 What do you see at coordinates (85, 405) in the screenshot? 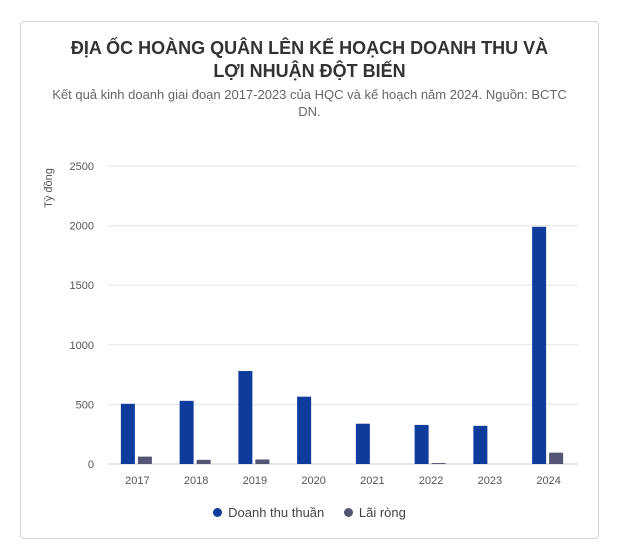
I see `y-tick-label-500: 500` at bounding box center [85, 405].